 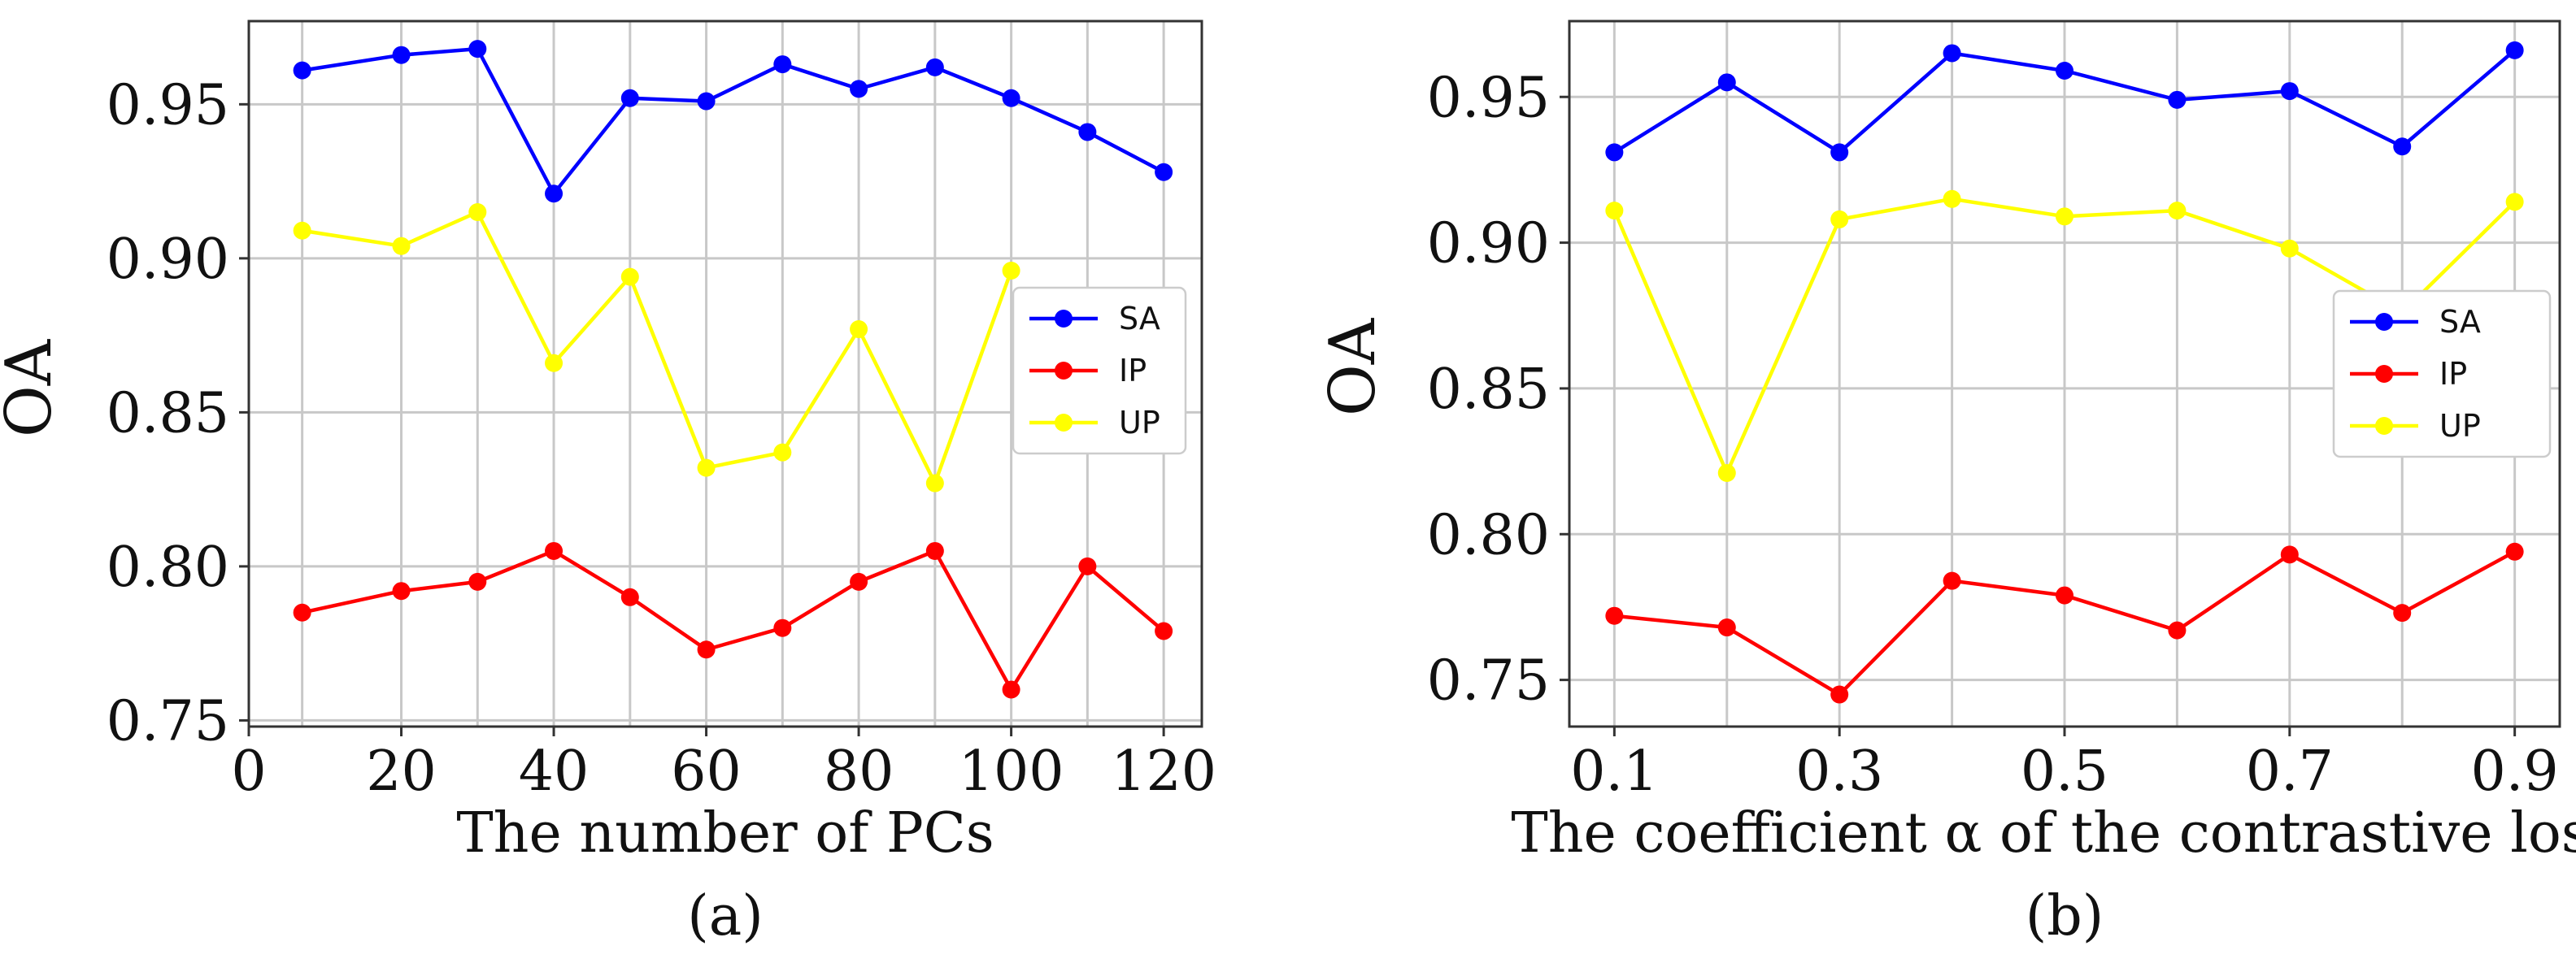 I want to click on x-axis-label: The number of PCs, so click(x=725, y=834).